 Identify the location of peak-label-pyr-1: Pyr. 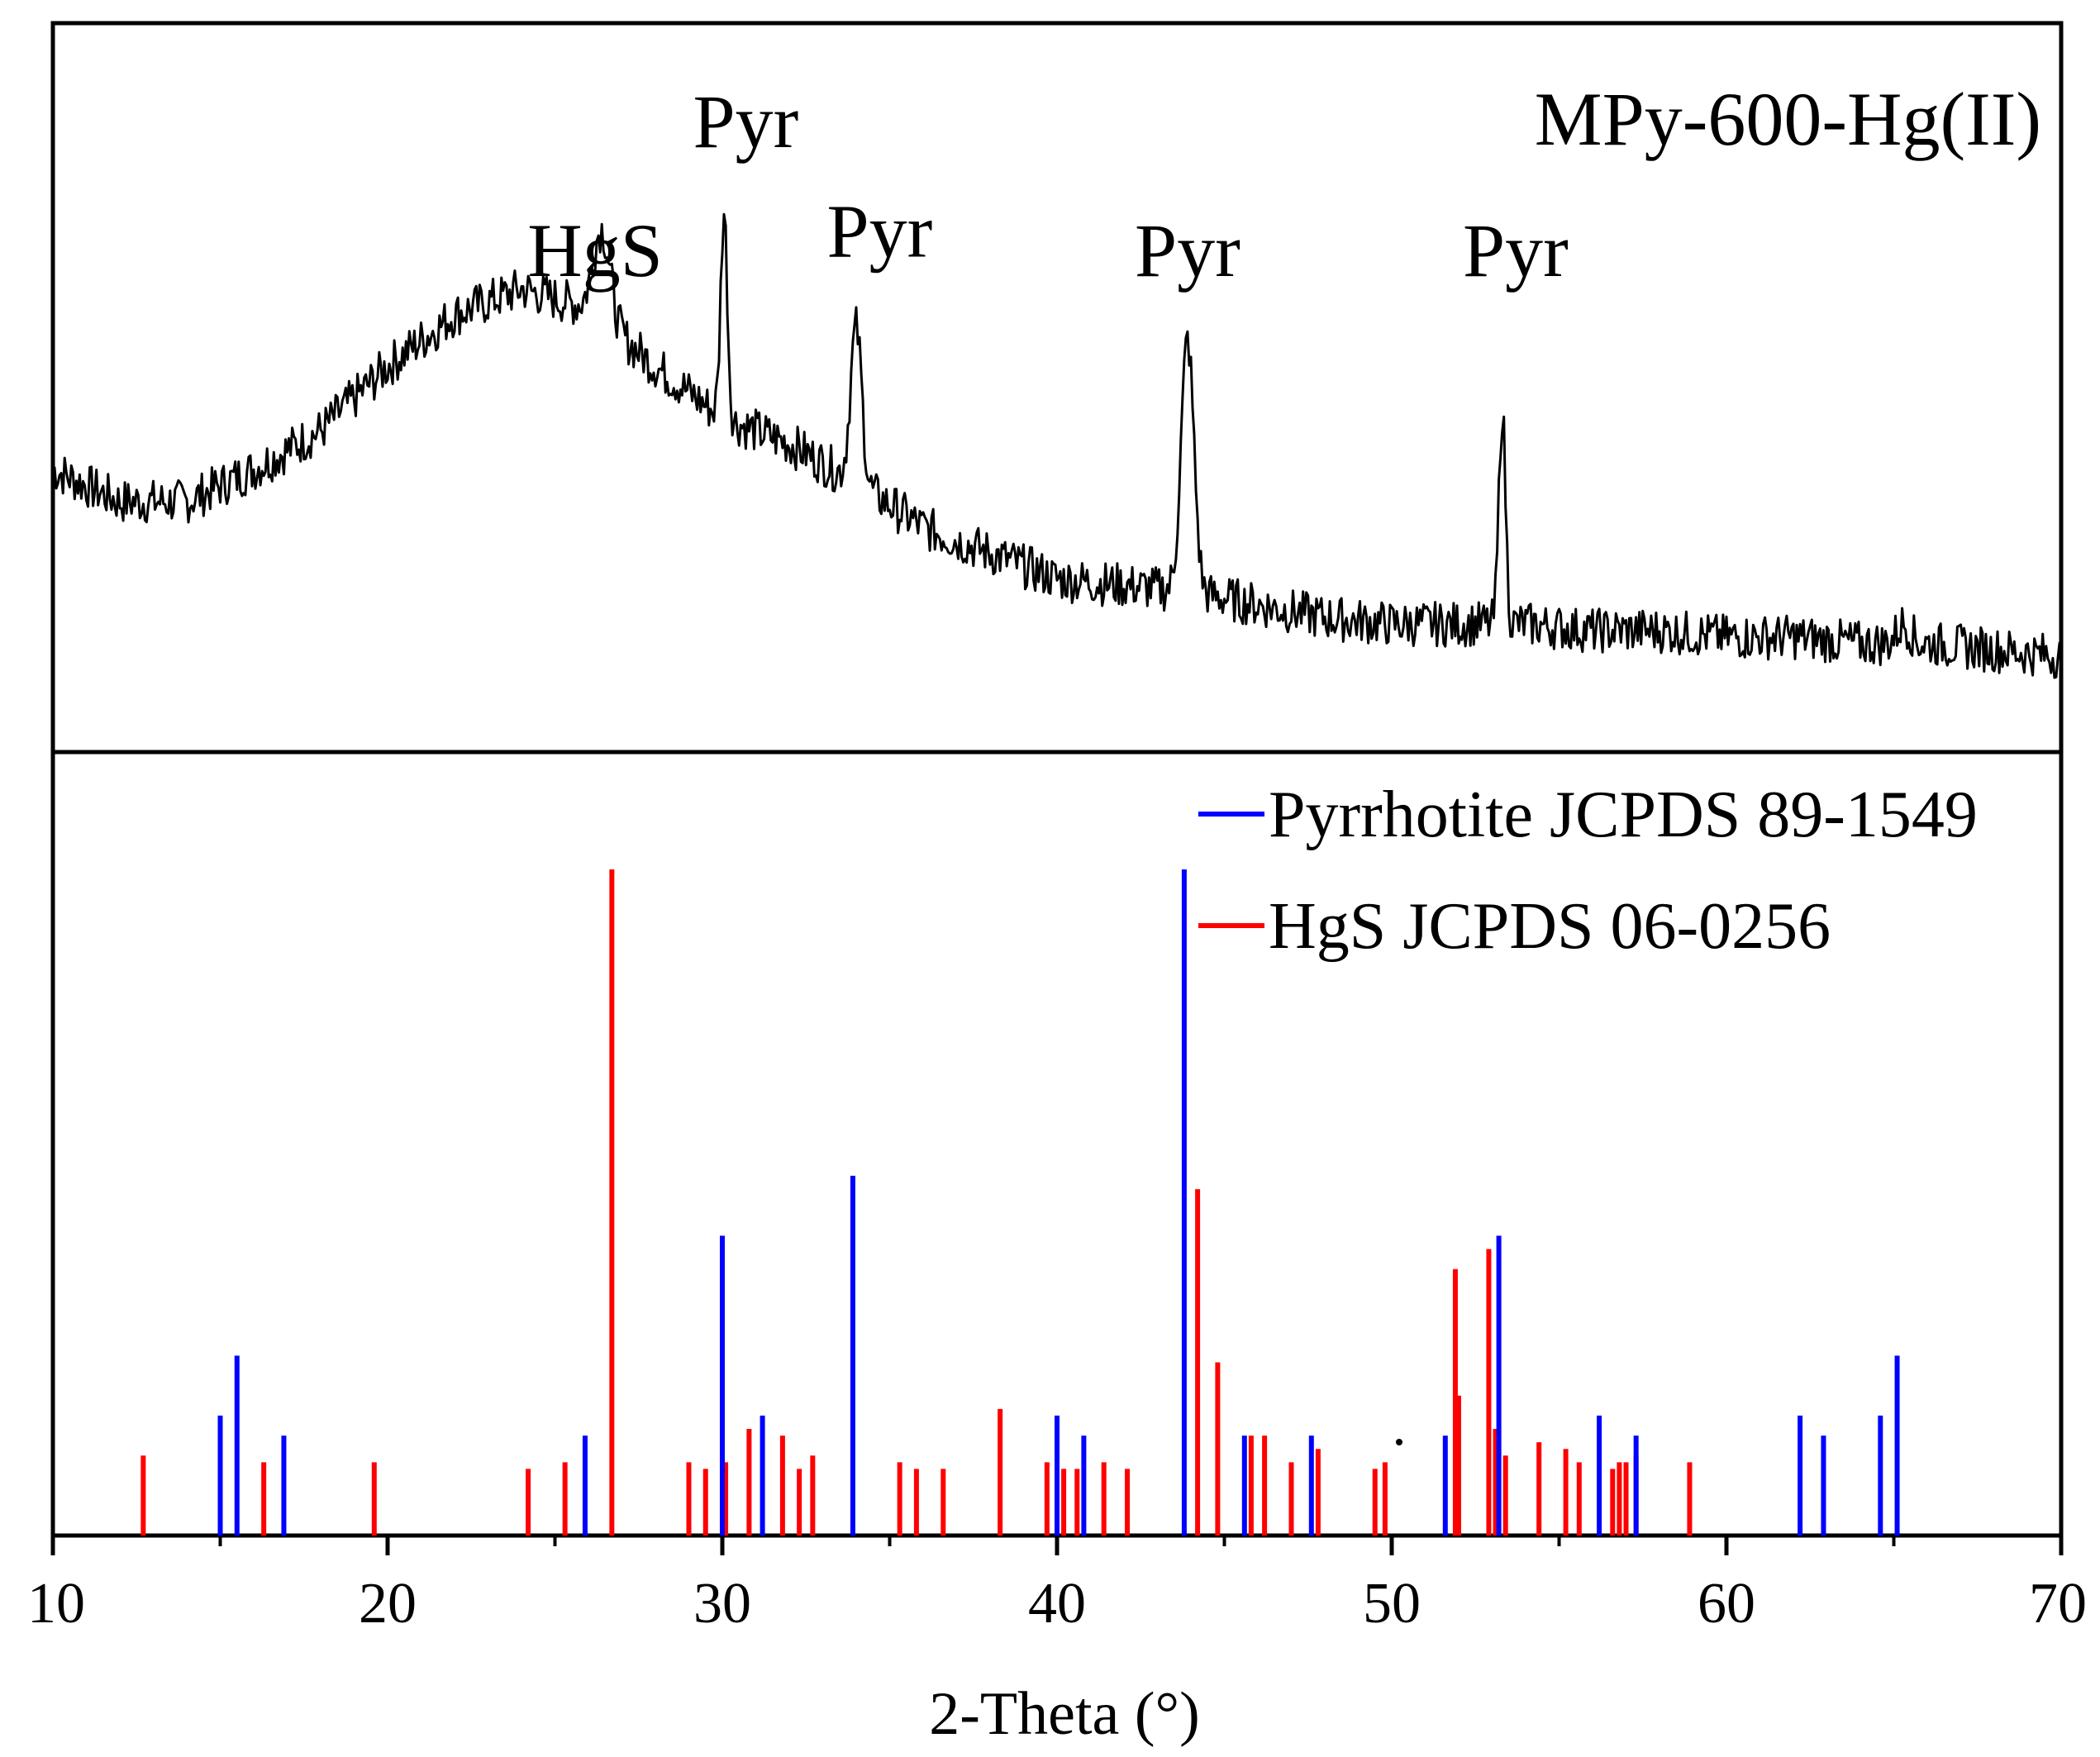
(745, 121).